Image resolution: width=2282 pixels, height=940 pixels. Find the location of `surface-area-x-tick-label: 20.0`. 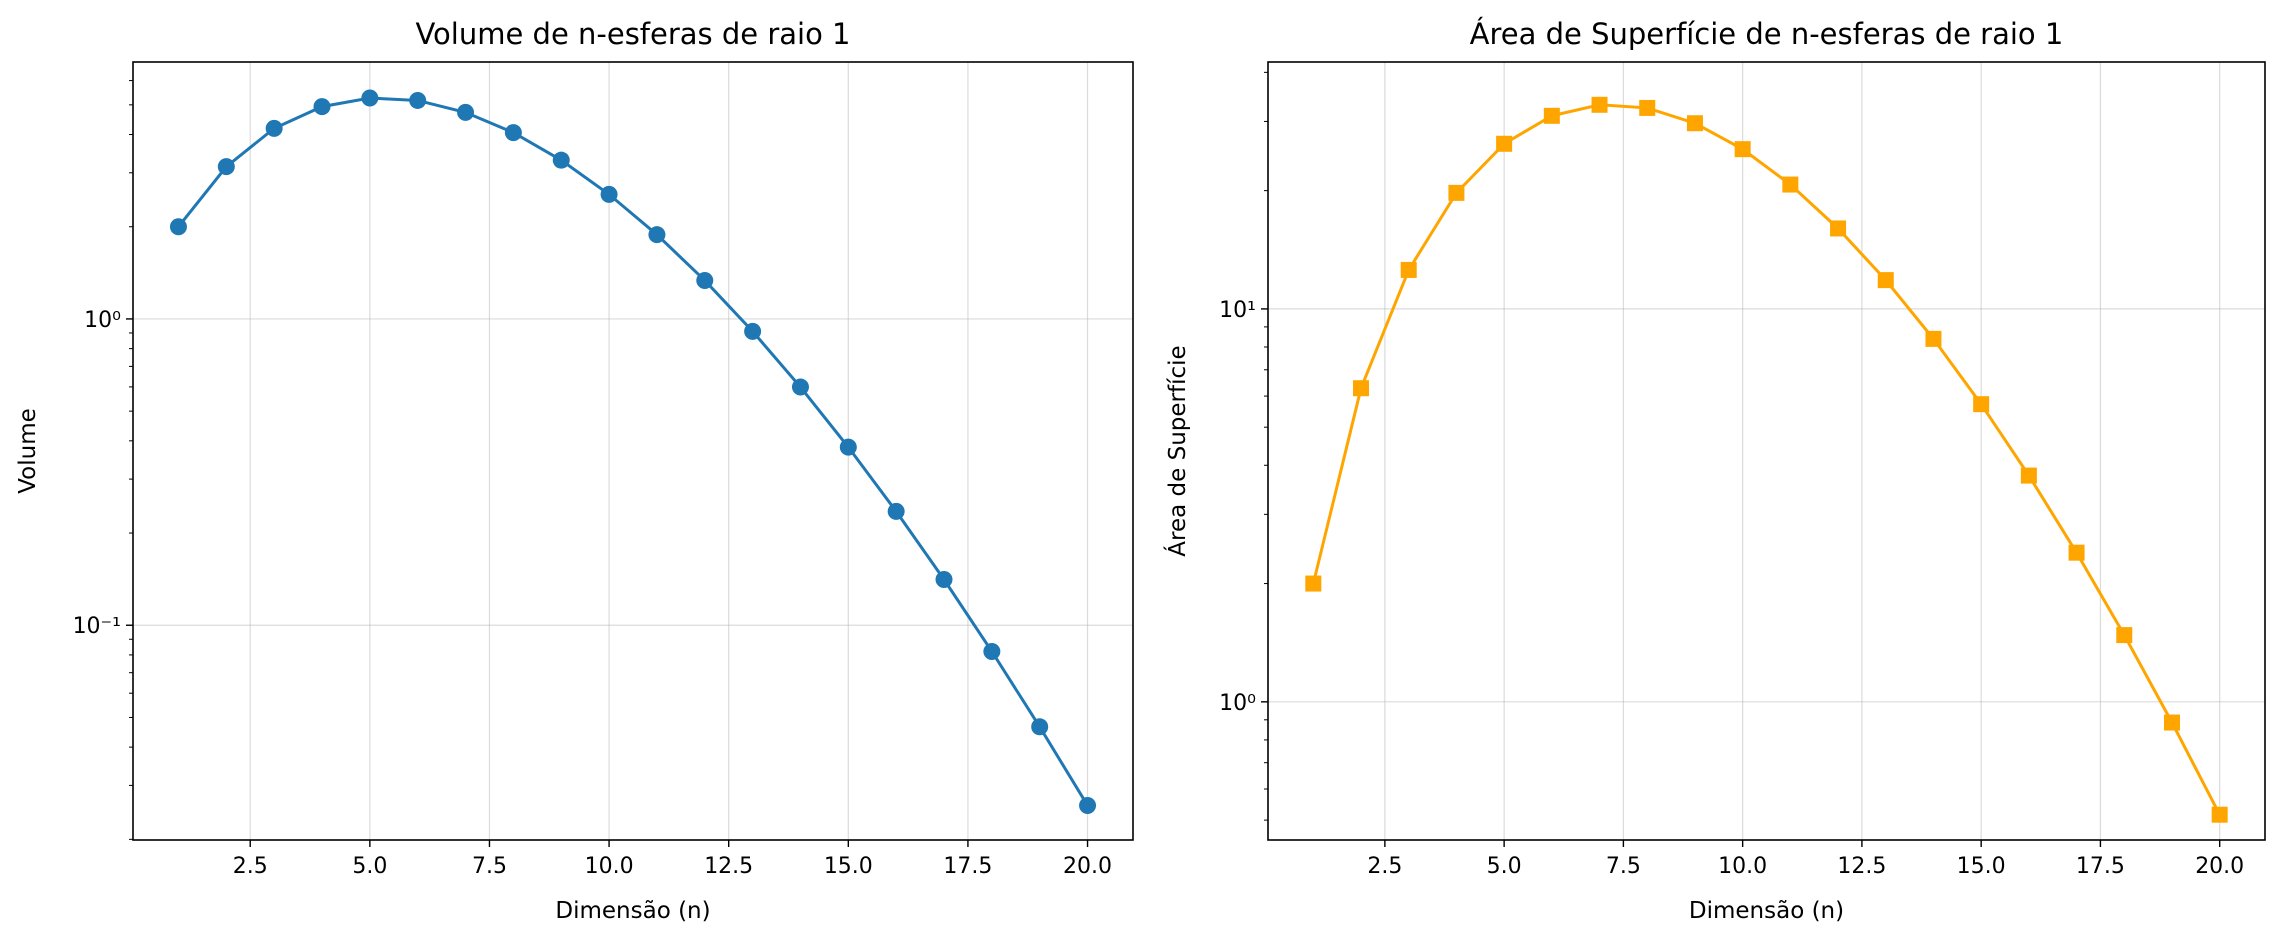

surface-area-x-tick-label: 20.0 is located at coordinates (2219, 866).